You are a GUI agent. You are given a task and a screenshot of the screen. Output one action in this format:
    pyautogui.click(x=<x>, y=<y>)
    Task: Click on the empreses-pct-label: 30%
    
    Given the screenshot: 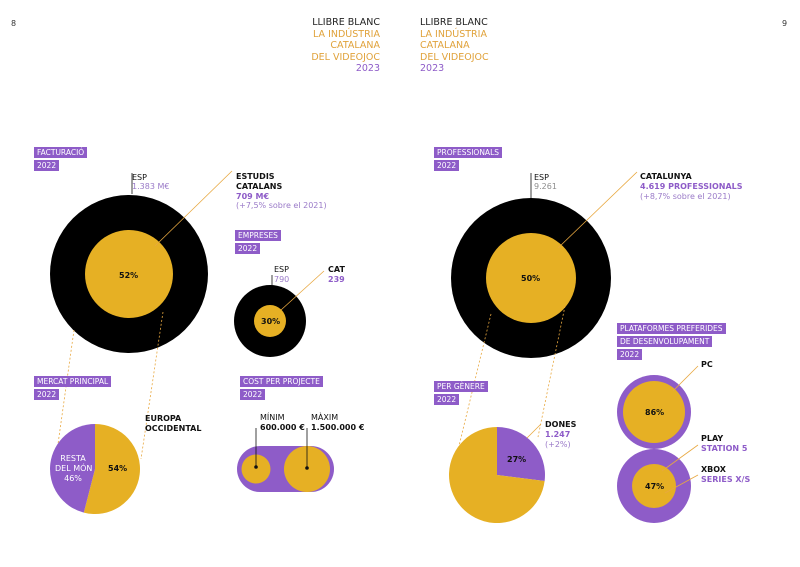 What is the action you would take?
    pyautogui.click(x=271, y=321)
    